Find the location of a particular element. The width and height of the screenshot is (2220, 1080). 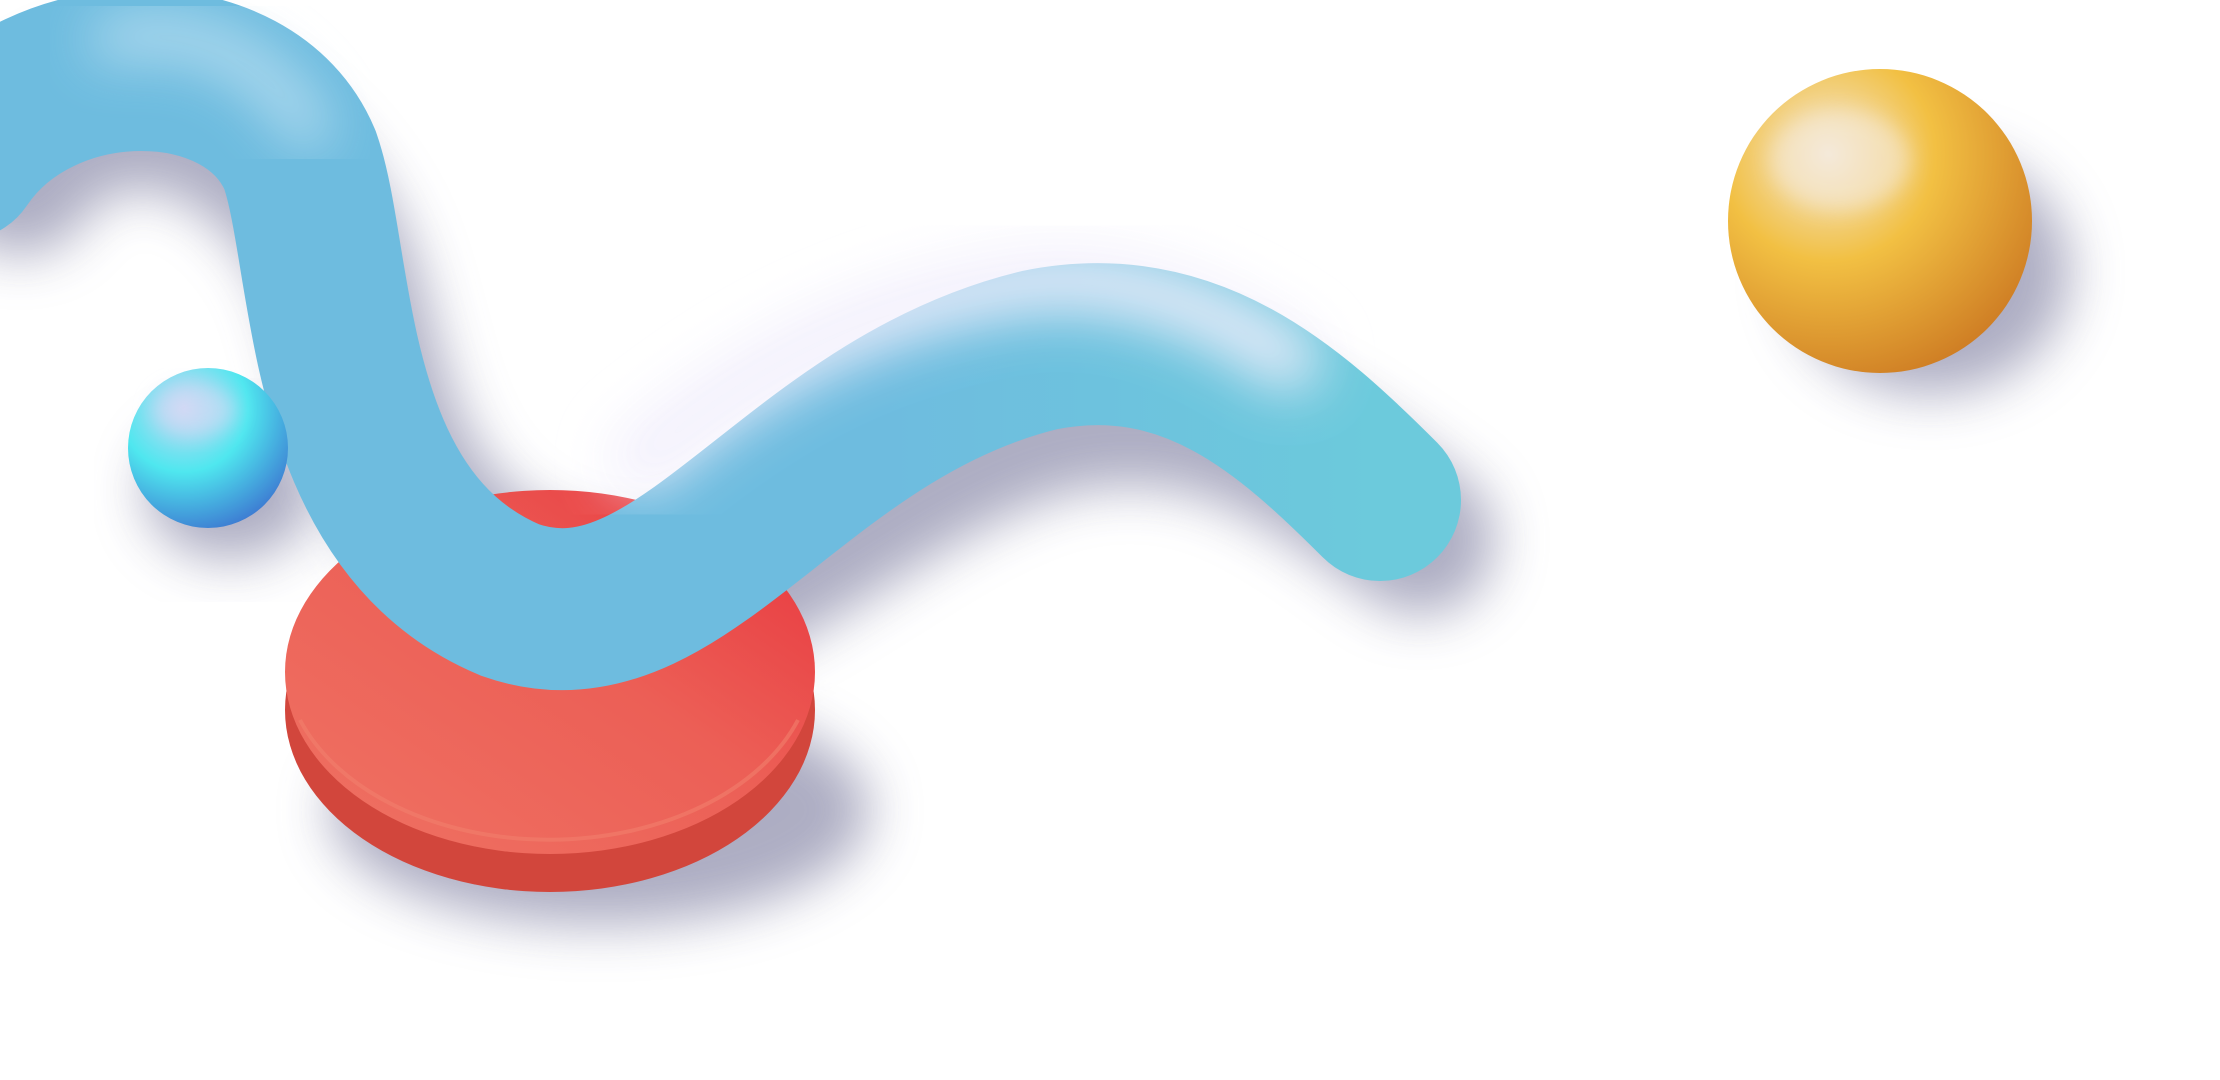

cyan-sphere is located at coordinates (208, 448).